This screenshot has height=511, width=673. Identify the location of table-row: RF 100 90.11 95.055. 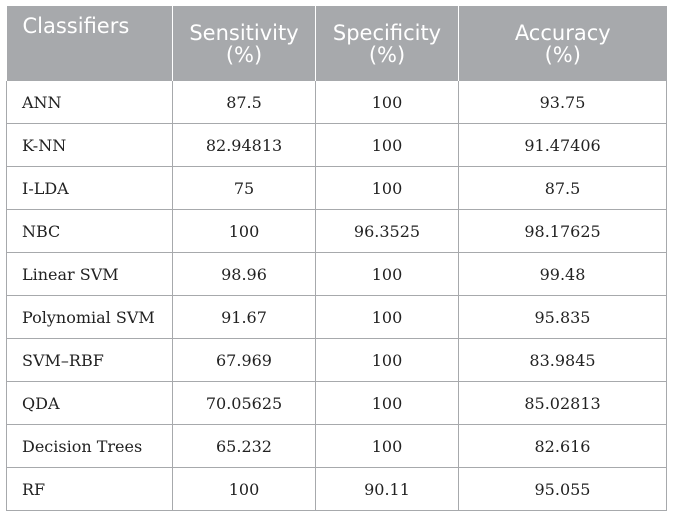
(336, 489).